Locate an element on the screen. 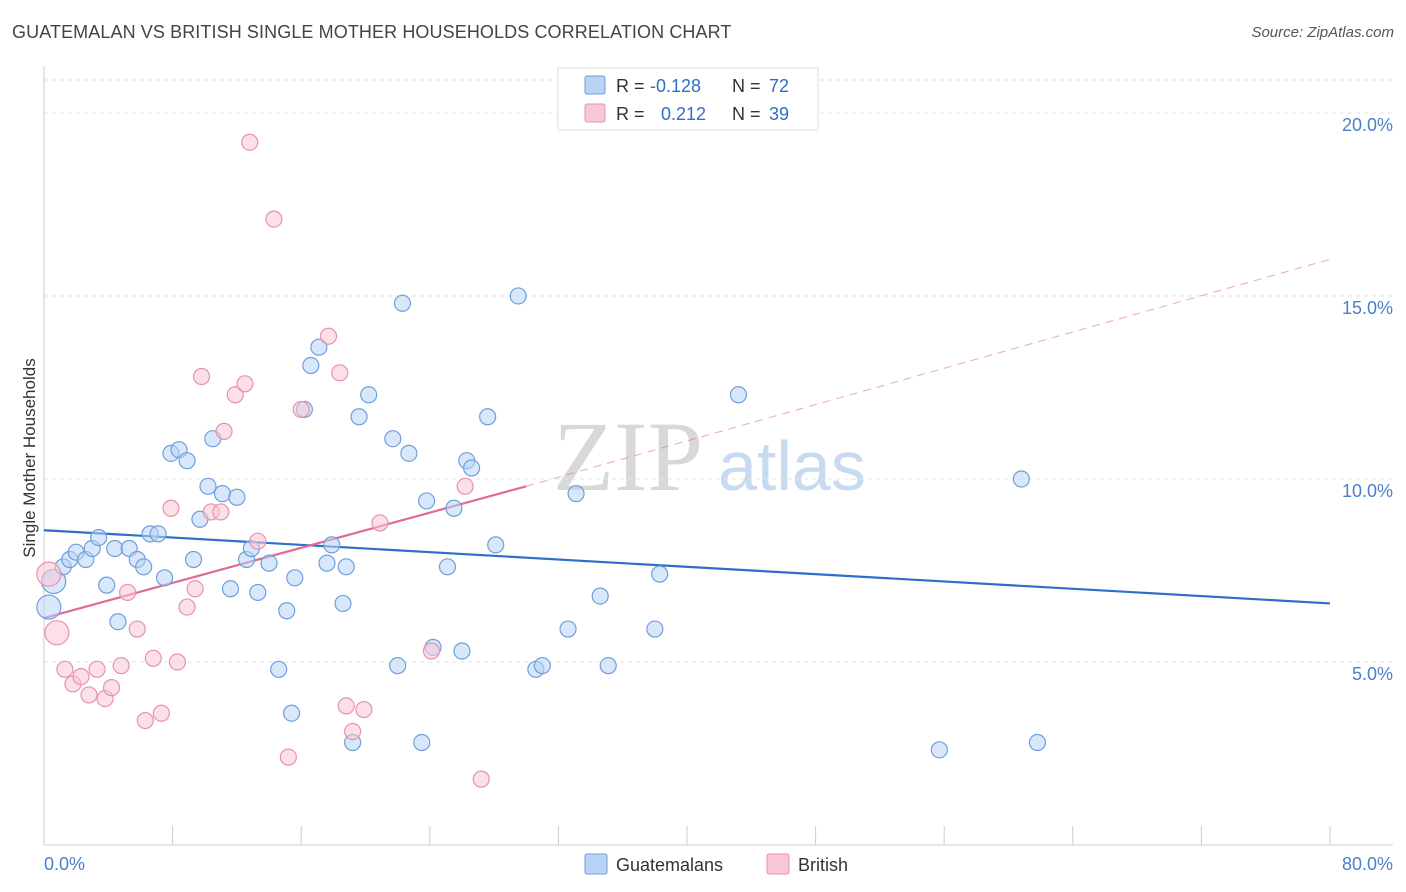 Image resolution: width=1406 pixels, height=892 pixels. y-tick-label: 15.0% is located at coordinates (1367, 308).